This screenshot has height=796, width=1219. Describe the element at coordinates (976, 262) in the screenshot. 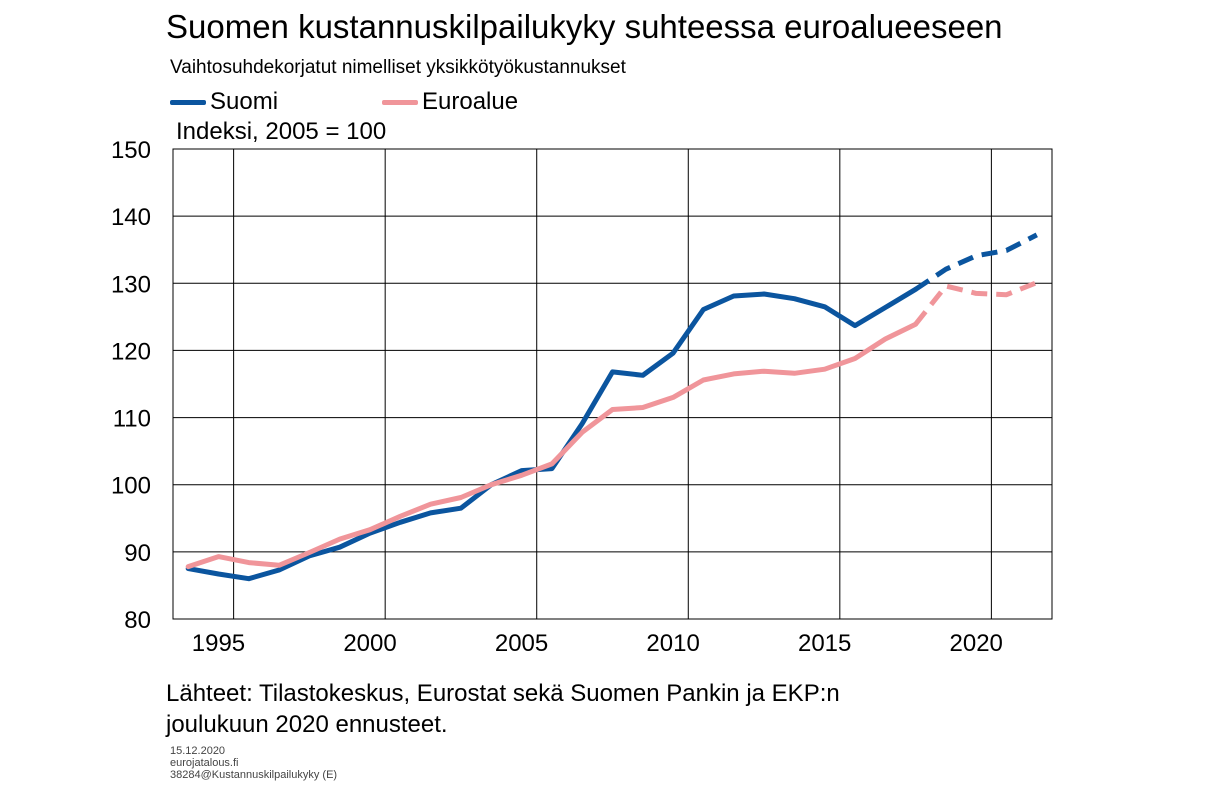

I see `series-forecast-line-suomi` at that location.